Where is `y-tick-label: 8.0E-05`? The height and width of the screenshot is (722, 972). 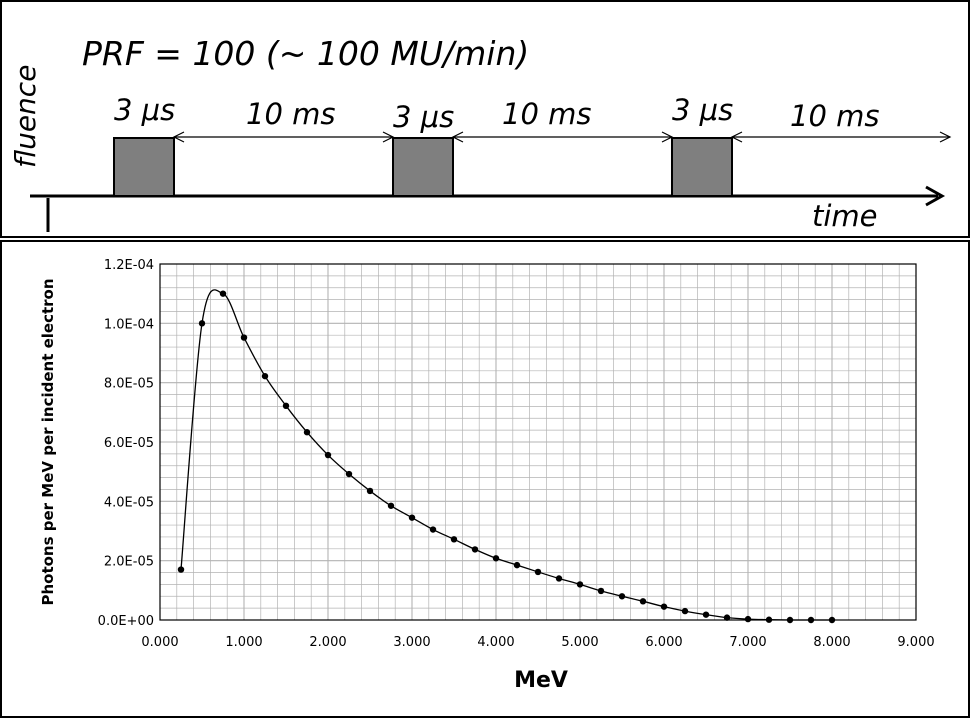 y-tick-label: 8.0E-05 is located at coordinates (129, 384).